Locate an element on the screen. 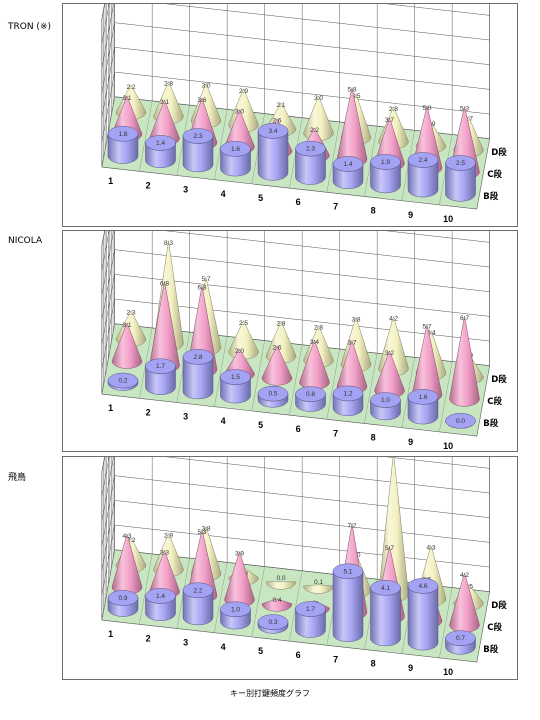 This screenshot has width=540, height=720. value-label: 5.0 is located at coordinates (426, 108).